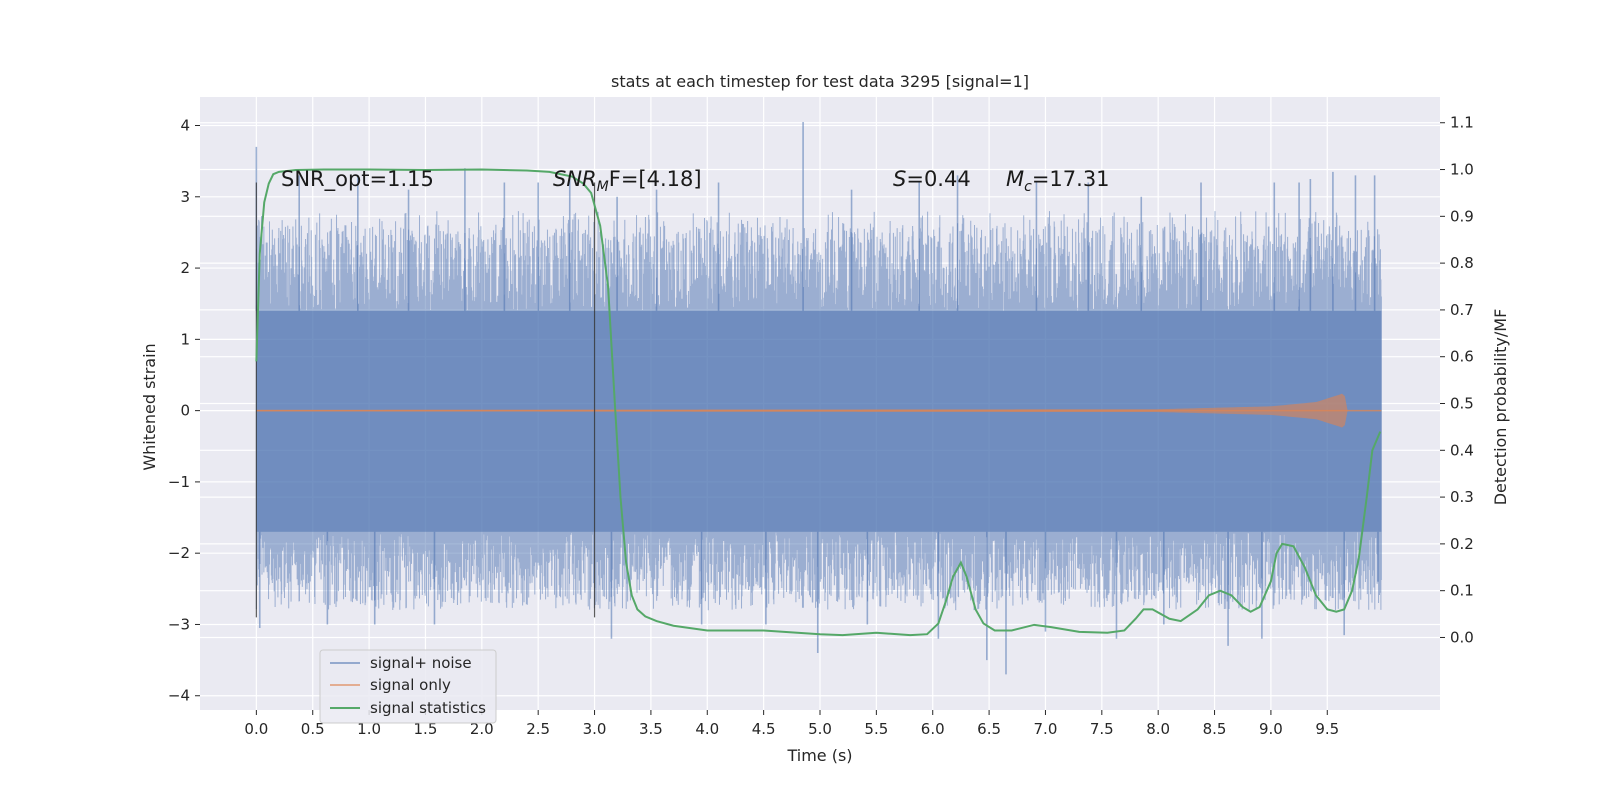 The width and height of the screenshot is (1600, 800). Describe the element at coordinates (707, 729) in the screenshot. I see `x-tick-label-8: 4.0` at that location.